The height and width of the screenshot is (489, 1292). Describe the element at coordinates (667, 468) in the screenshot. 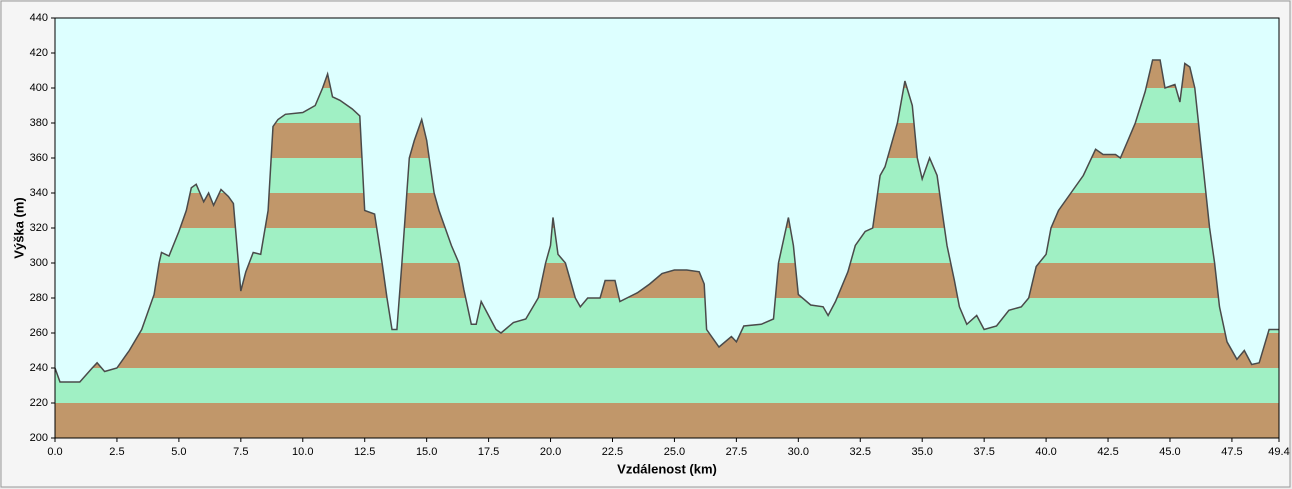

I see `x-axis-label: Vzdálenost (km)` at that location.